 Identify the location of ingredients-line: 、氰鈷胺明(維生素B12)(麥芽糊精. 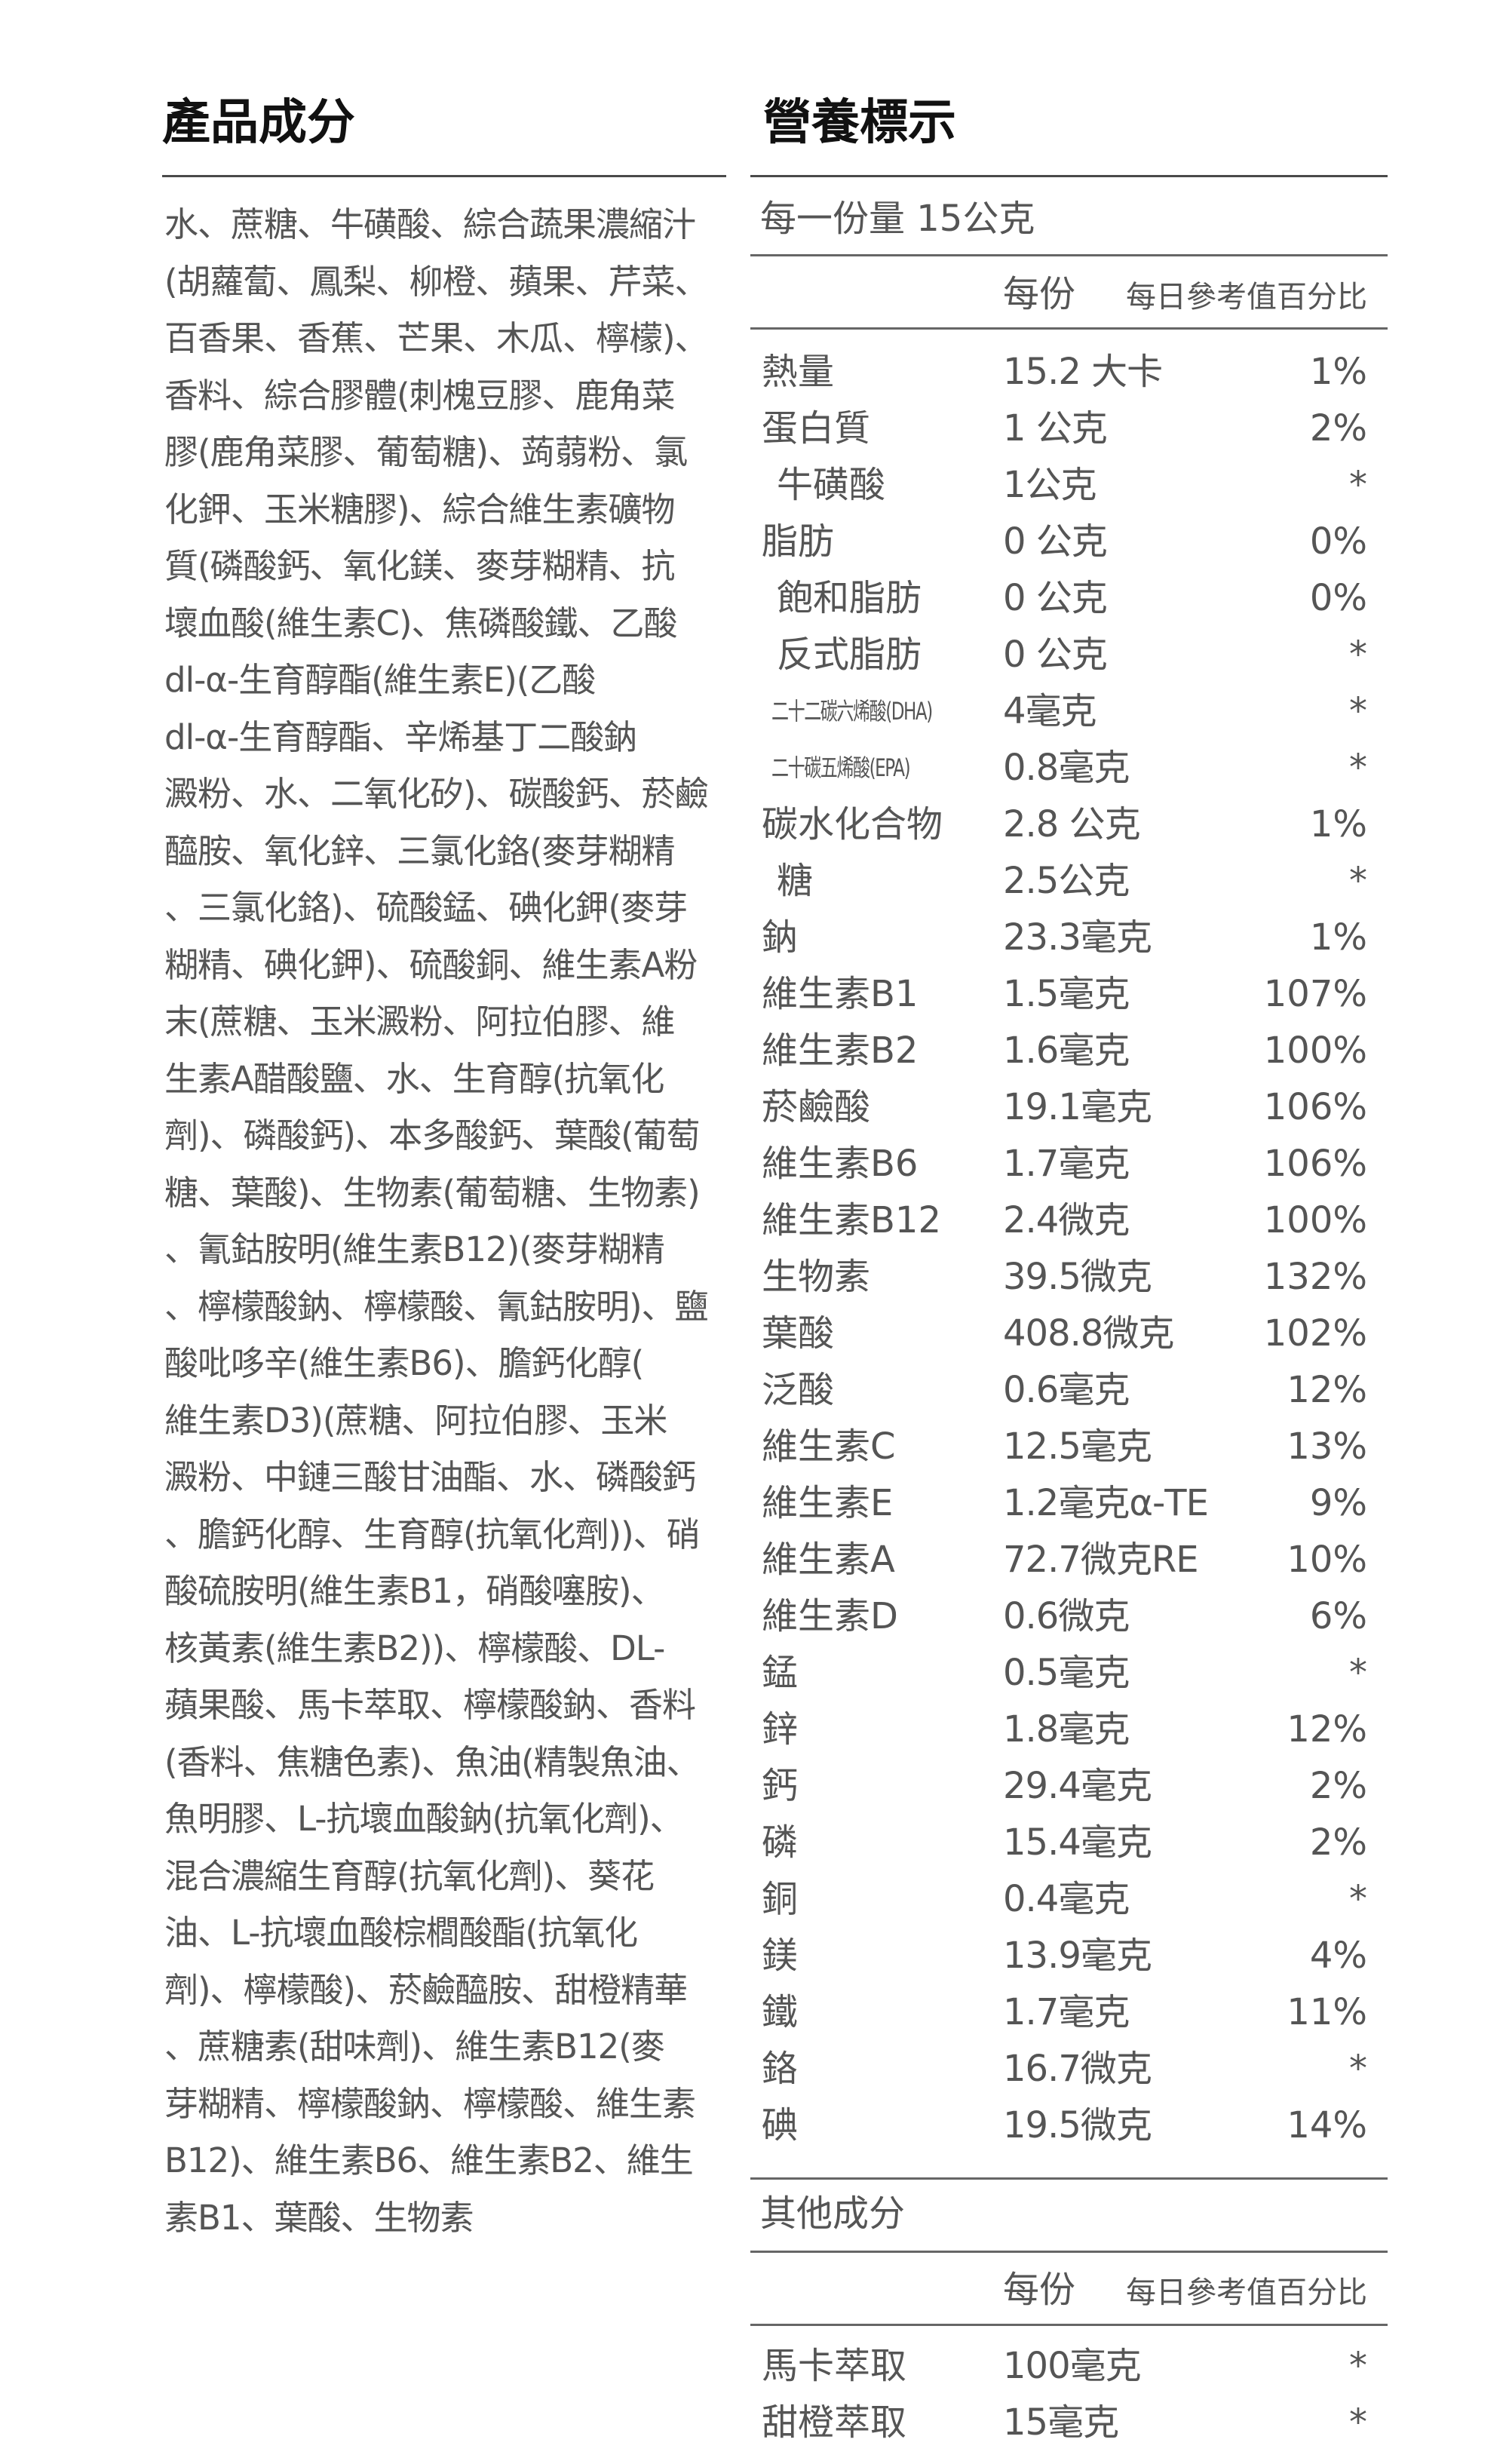
(414, 1249).